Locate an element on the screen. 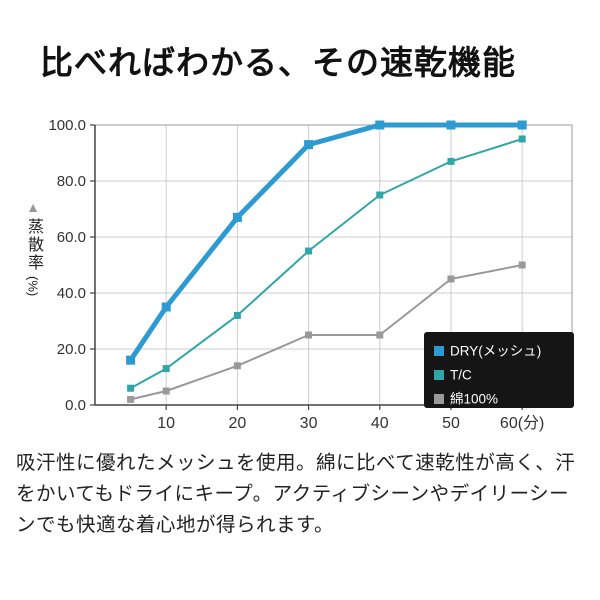  page-title: 比べればわかる、その速乾機能 is located at coordinates (278, 62).